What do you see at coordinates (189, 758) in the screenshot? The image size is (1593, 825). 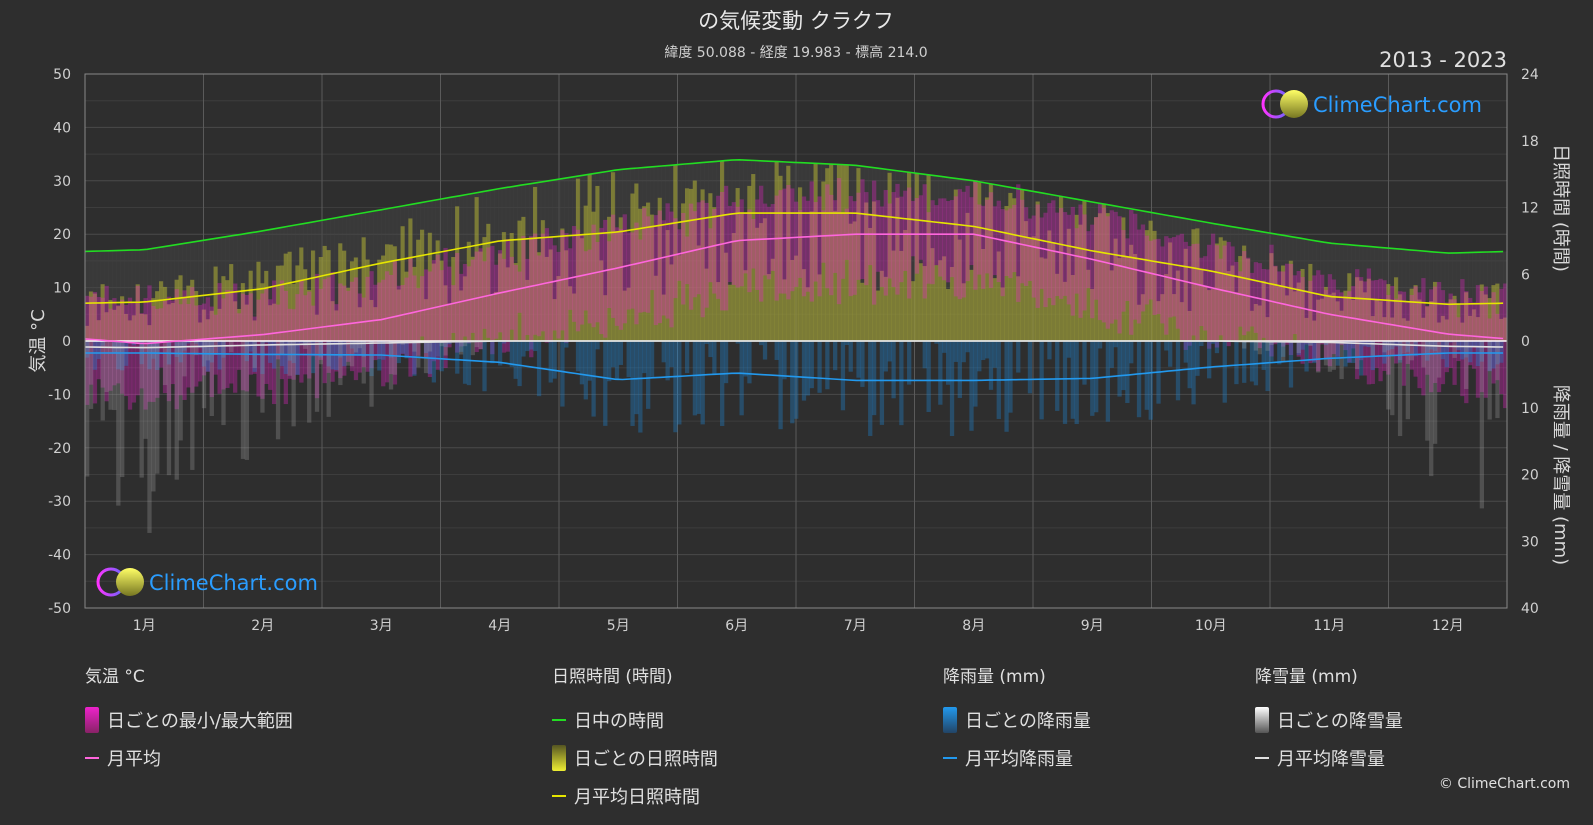 I see `legend-item-temp-mean: 月平均` at bounding box center [189, 758].